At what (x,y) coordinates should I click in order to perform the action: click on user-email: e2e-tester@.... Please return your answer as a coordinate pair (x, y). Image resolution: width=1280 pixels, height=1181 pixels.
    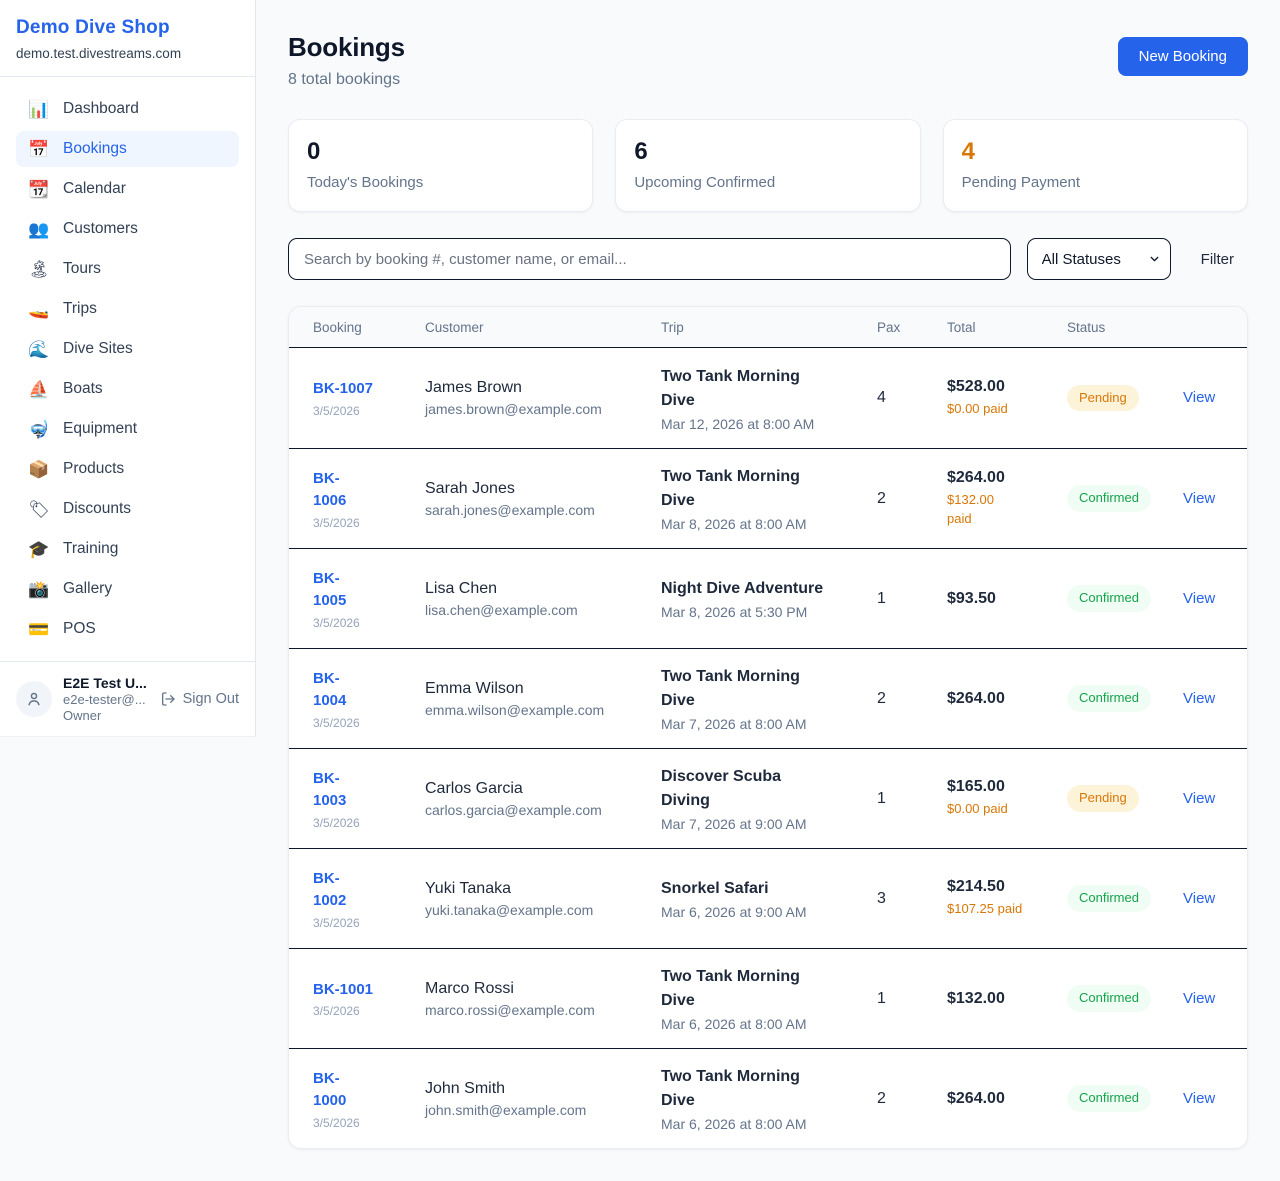
    Looking at the image, I should click on (104, 699).